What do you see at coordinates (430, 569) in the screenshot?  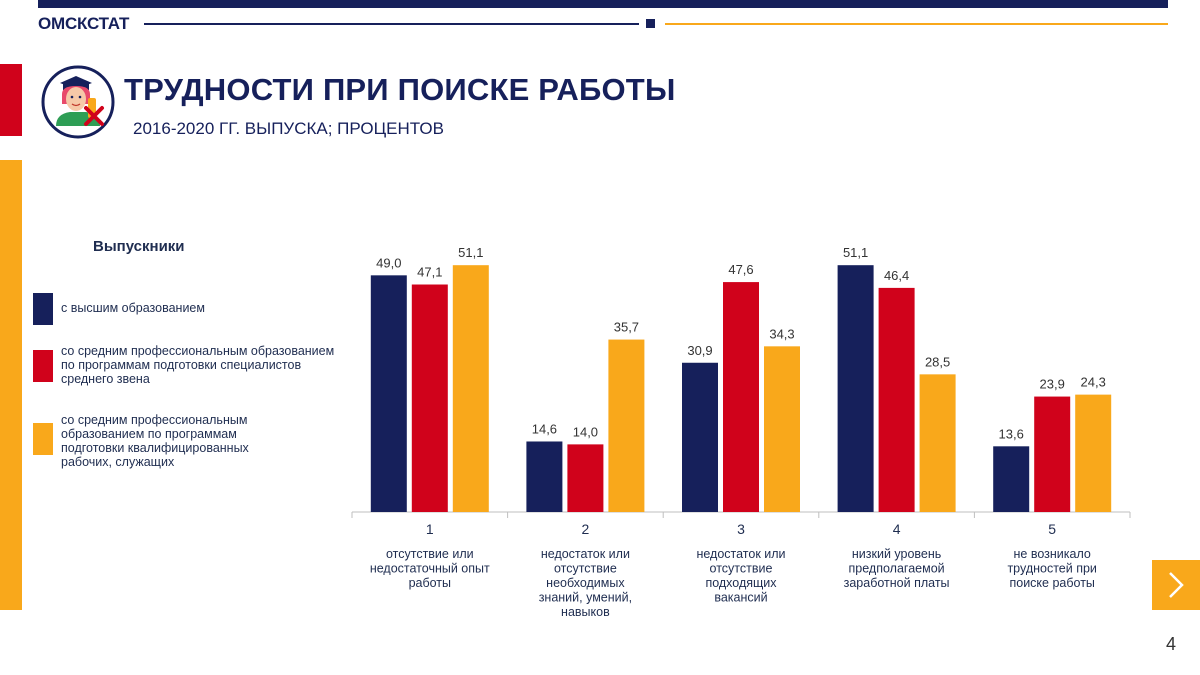 I see `category-description: недостаточный опыт` at bounding box center [430, 569].